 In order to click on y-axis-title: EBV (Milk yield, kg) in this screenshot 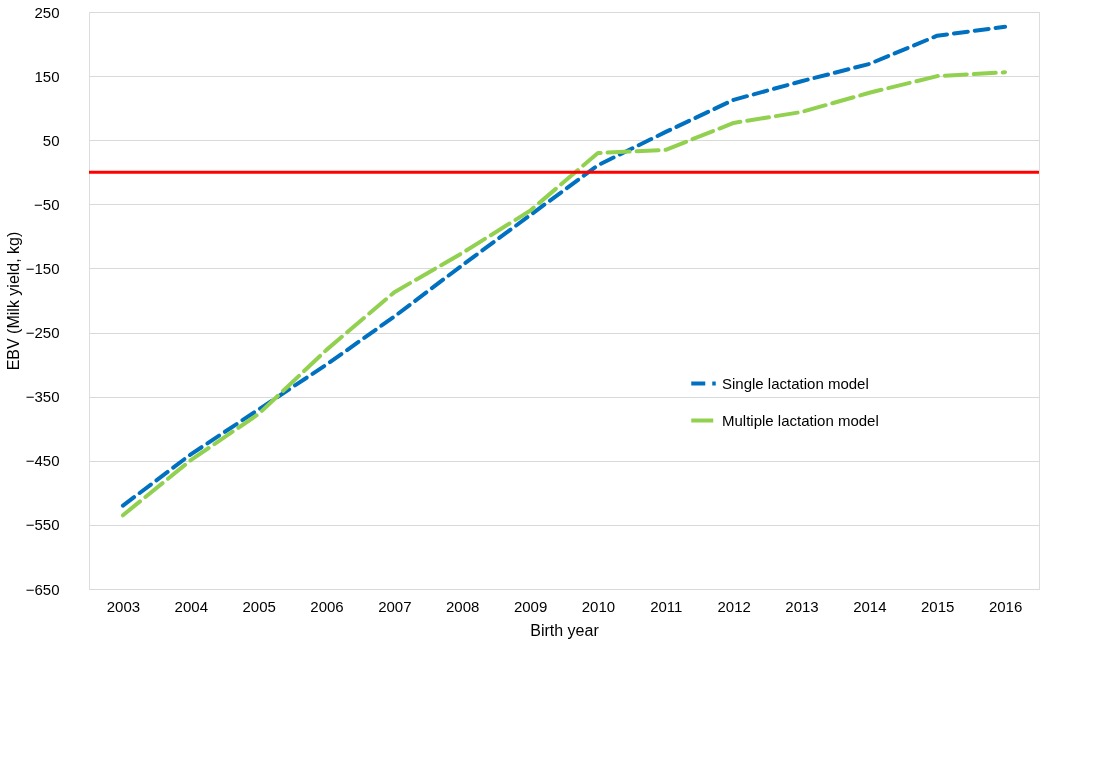, I will do `click(13, 301)`.